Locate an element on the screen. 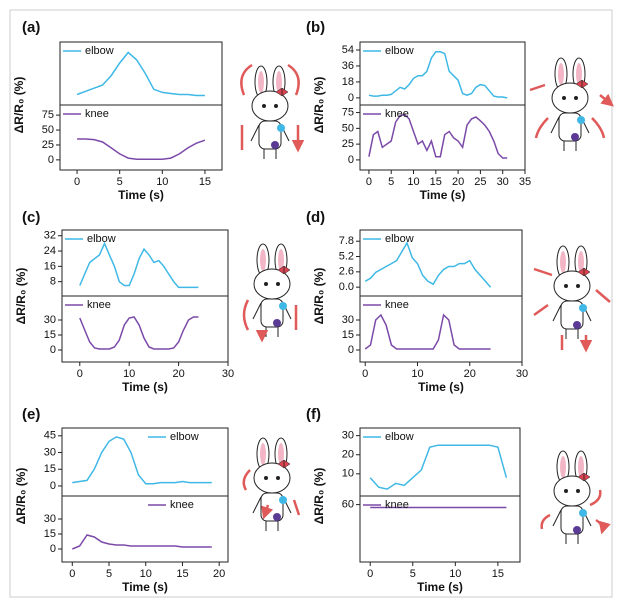 This screenshot has height=607, width=622. y-tick-label: 25 is located at coordinates (48, 145).